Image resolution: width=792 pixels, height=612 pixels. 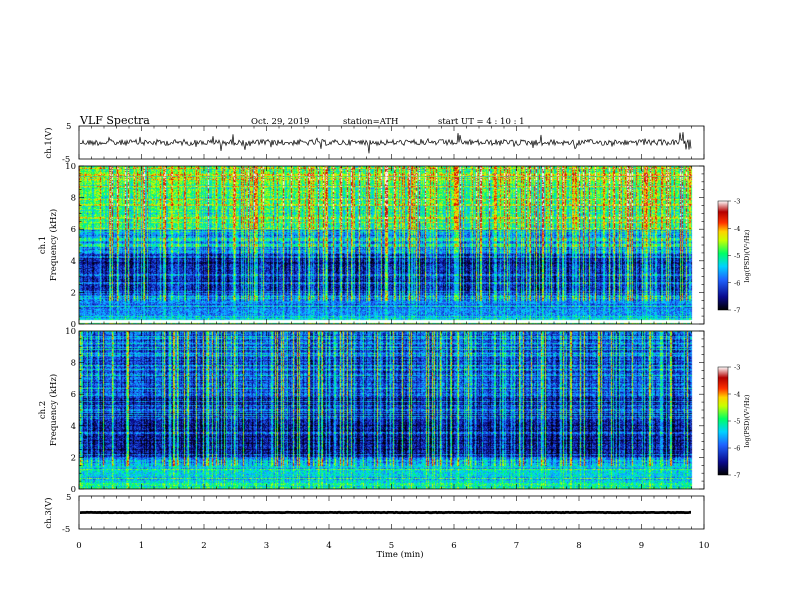 I want to click on ch1-colorbar-scale, so click(x=723, y=255).